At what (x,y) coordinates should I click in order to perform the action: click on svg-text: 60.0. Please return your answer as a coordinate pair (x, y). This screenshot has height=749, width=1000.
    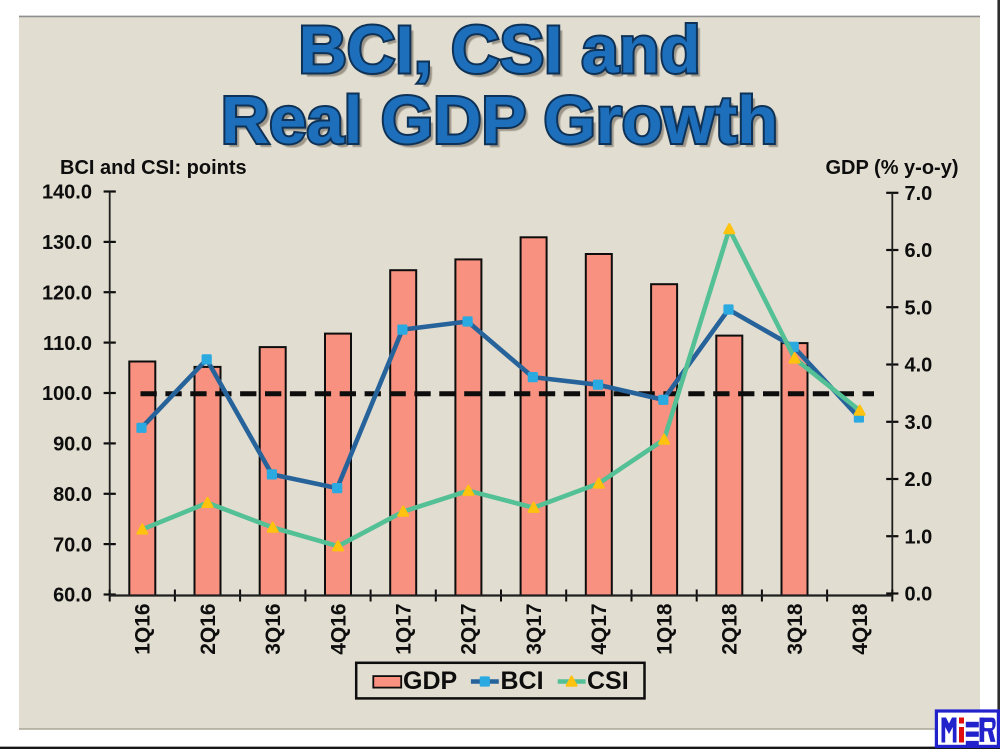
    Looking at the image, I should click on (72, 596).